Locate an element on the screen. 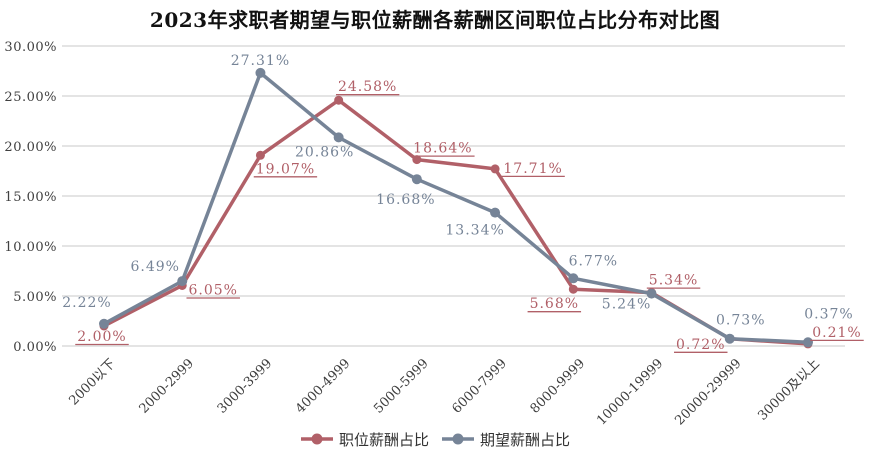 This screenshot has height=456, width=870. y-tick-label: 0.00% is located at coordinates (35, 347).